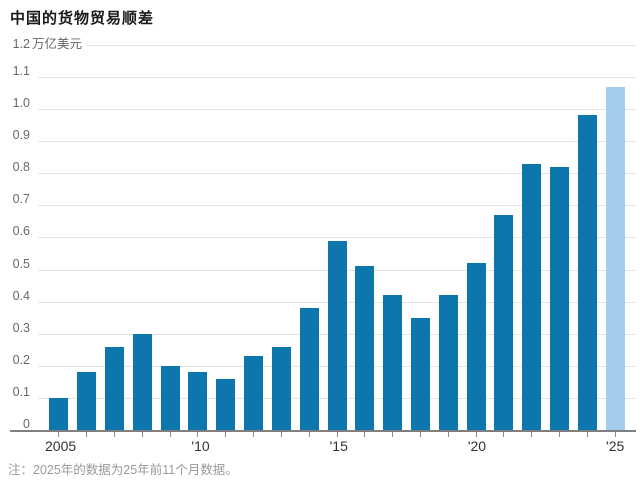 The height and width of the screenshot is (483, 642). What do you see at coordinates (200, 446) in the screenshot?
I see `x-axis-label-2010: '10` at bounding box center [200, 446].